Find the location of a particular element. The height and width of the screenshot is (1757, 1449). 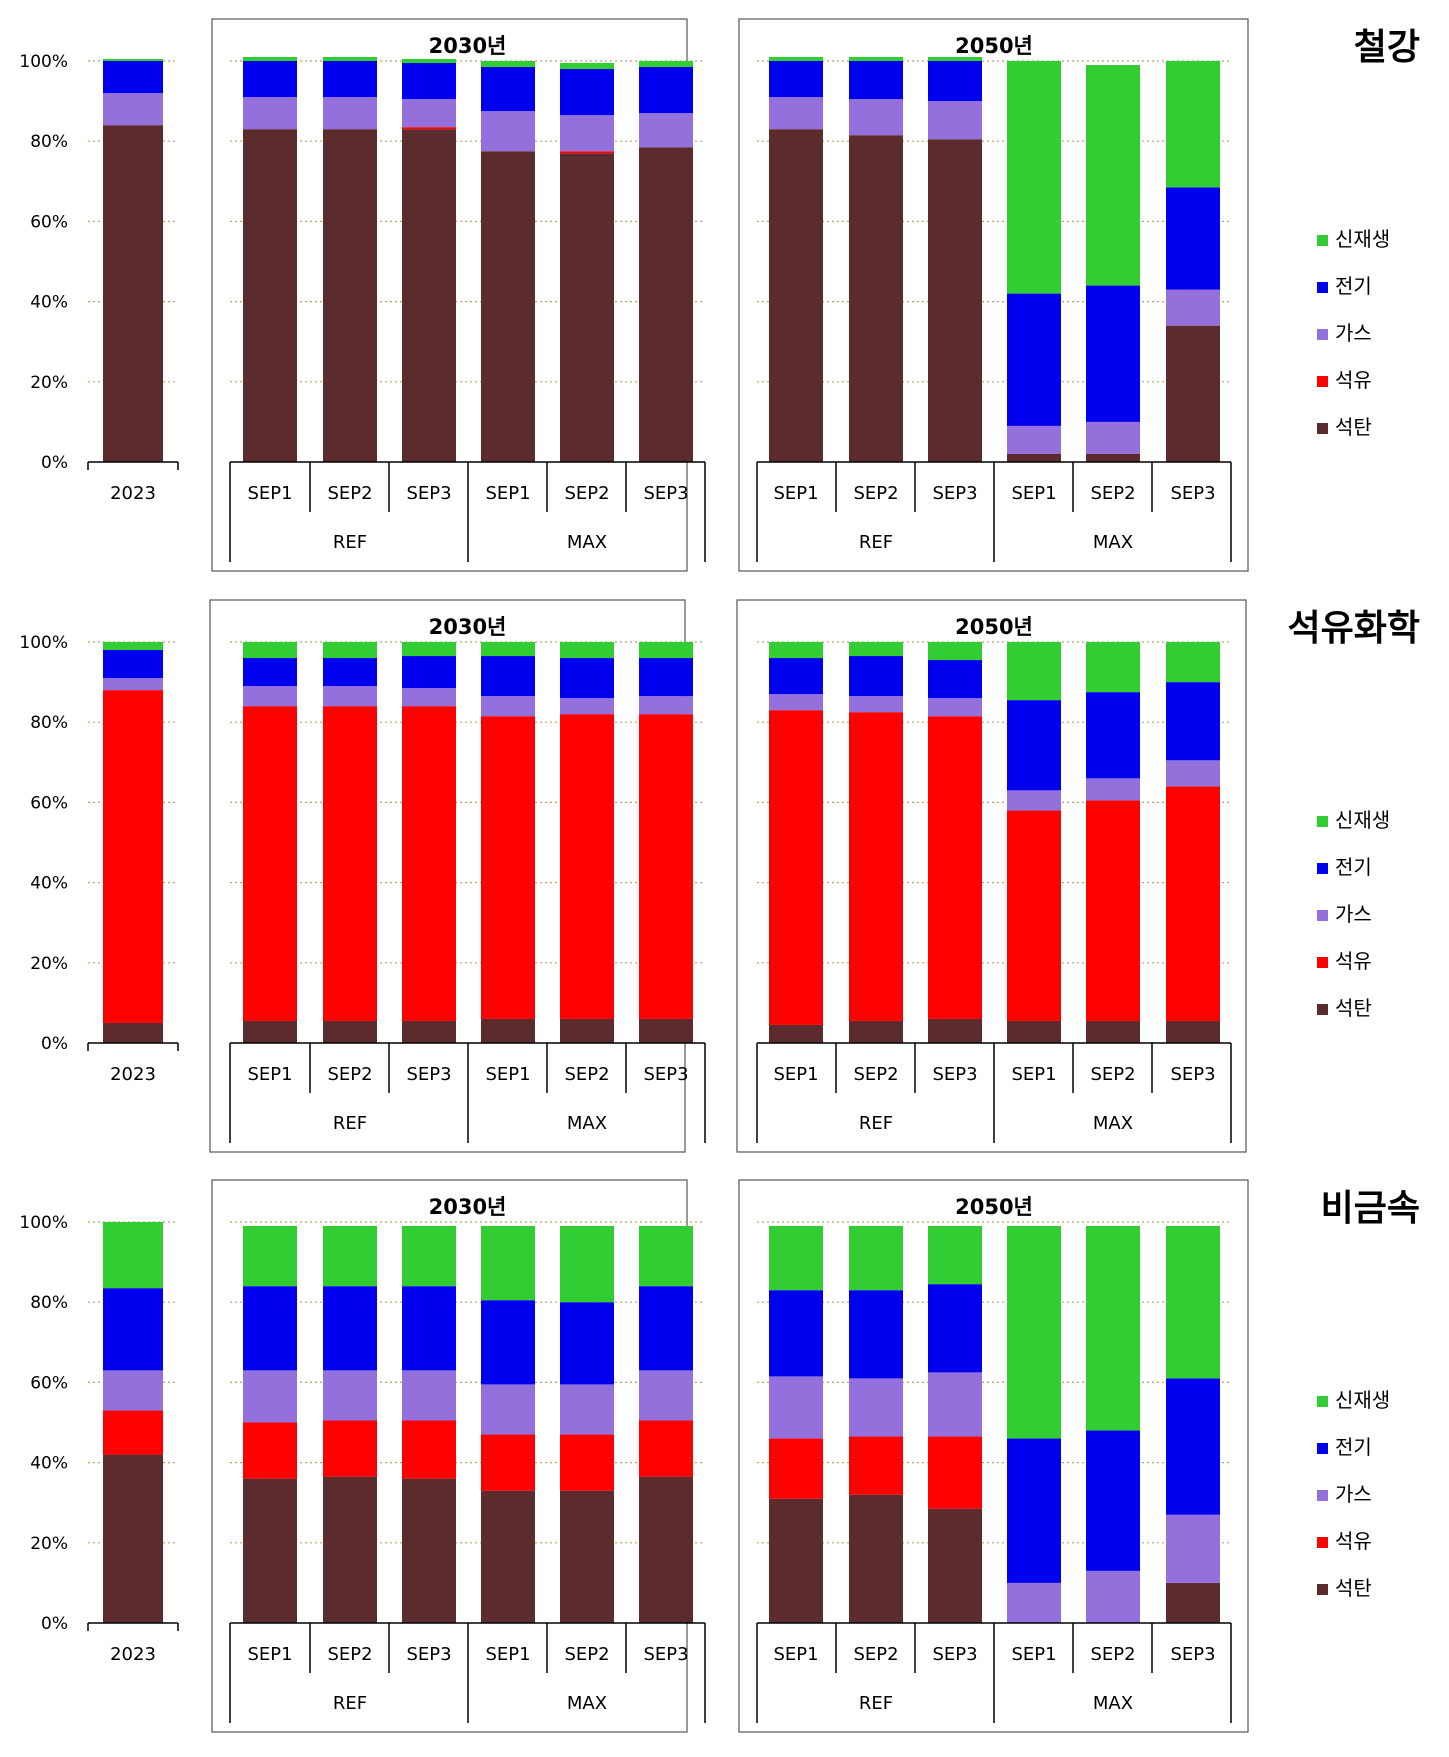

panel-2030년: 2030년 SEP1 SEP2 SEP3 SEP1 SEP2 SEP3 REF MAX is located at coordinates (458, 295).